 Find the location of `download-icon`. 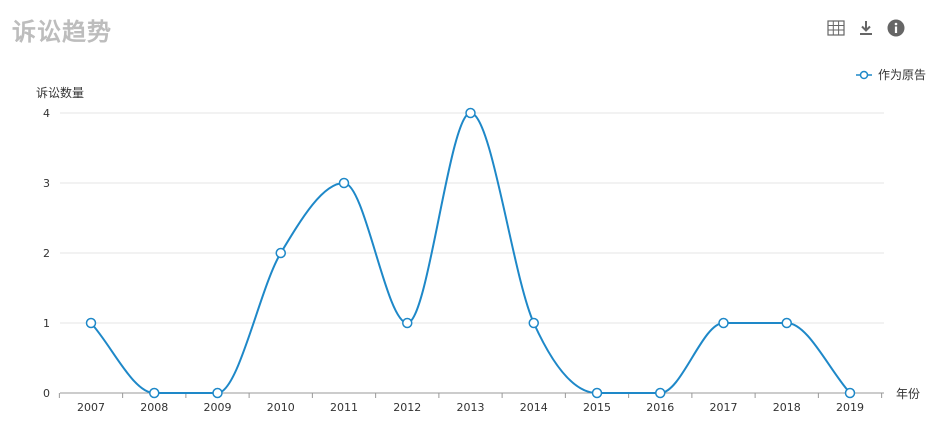

download-icon is located at coordinates (866, 28).